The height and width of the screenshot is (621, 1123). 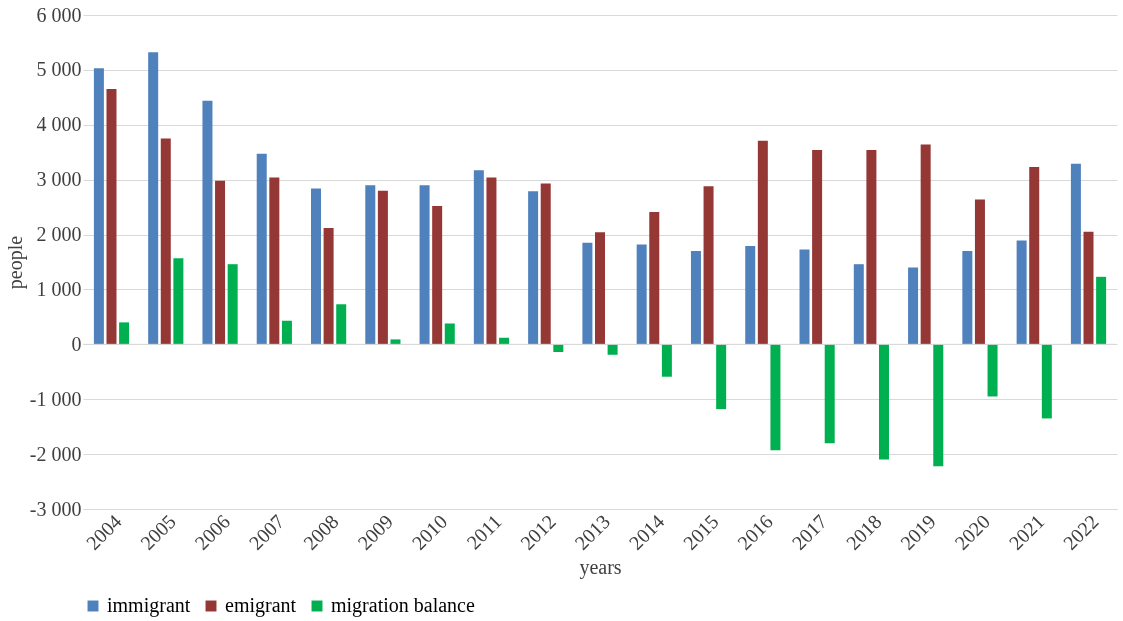 What do you see at coordinates (600, 567) in the screenshot?
I see `x-axis-title: years` at bounding box center [600, 567].